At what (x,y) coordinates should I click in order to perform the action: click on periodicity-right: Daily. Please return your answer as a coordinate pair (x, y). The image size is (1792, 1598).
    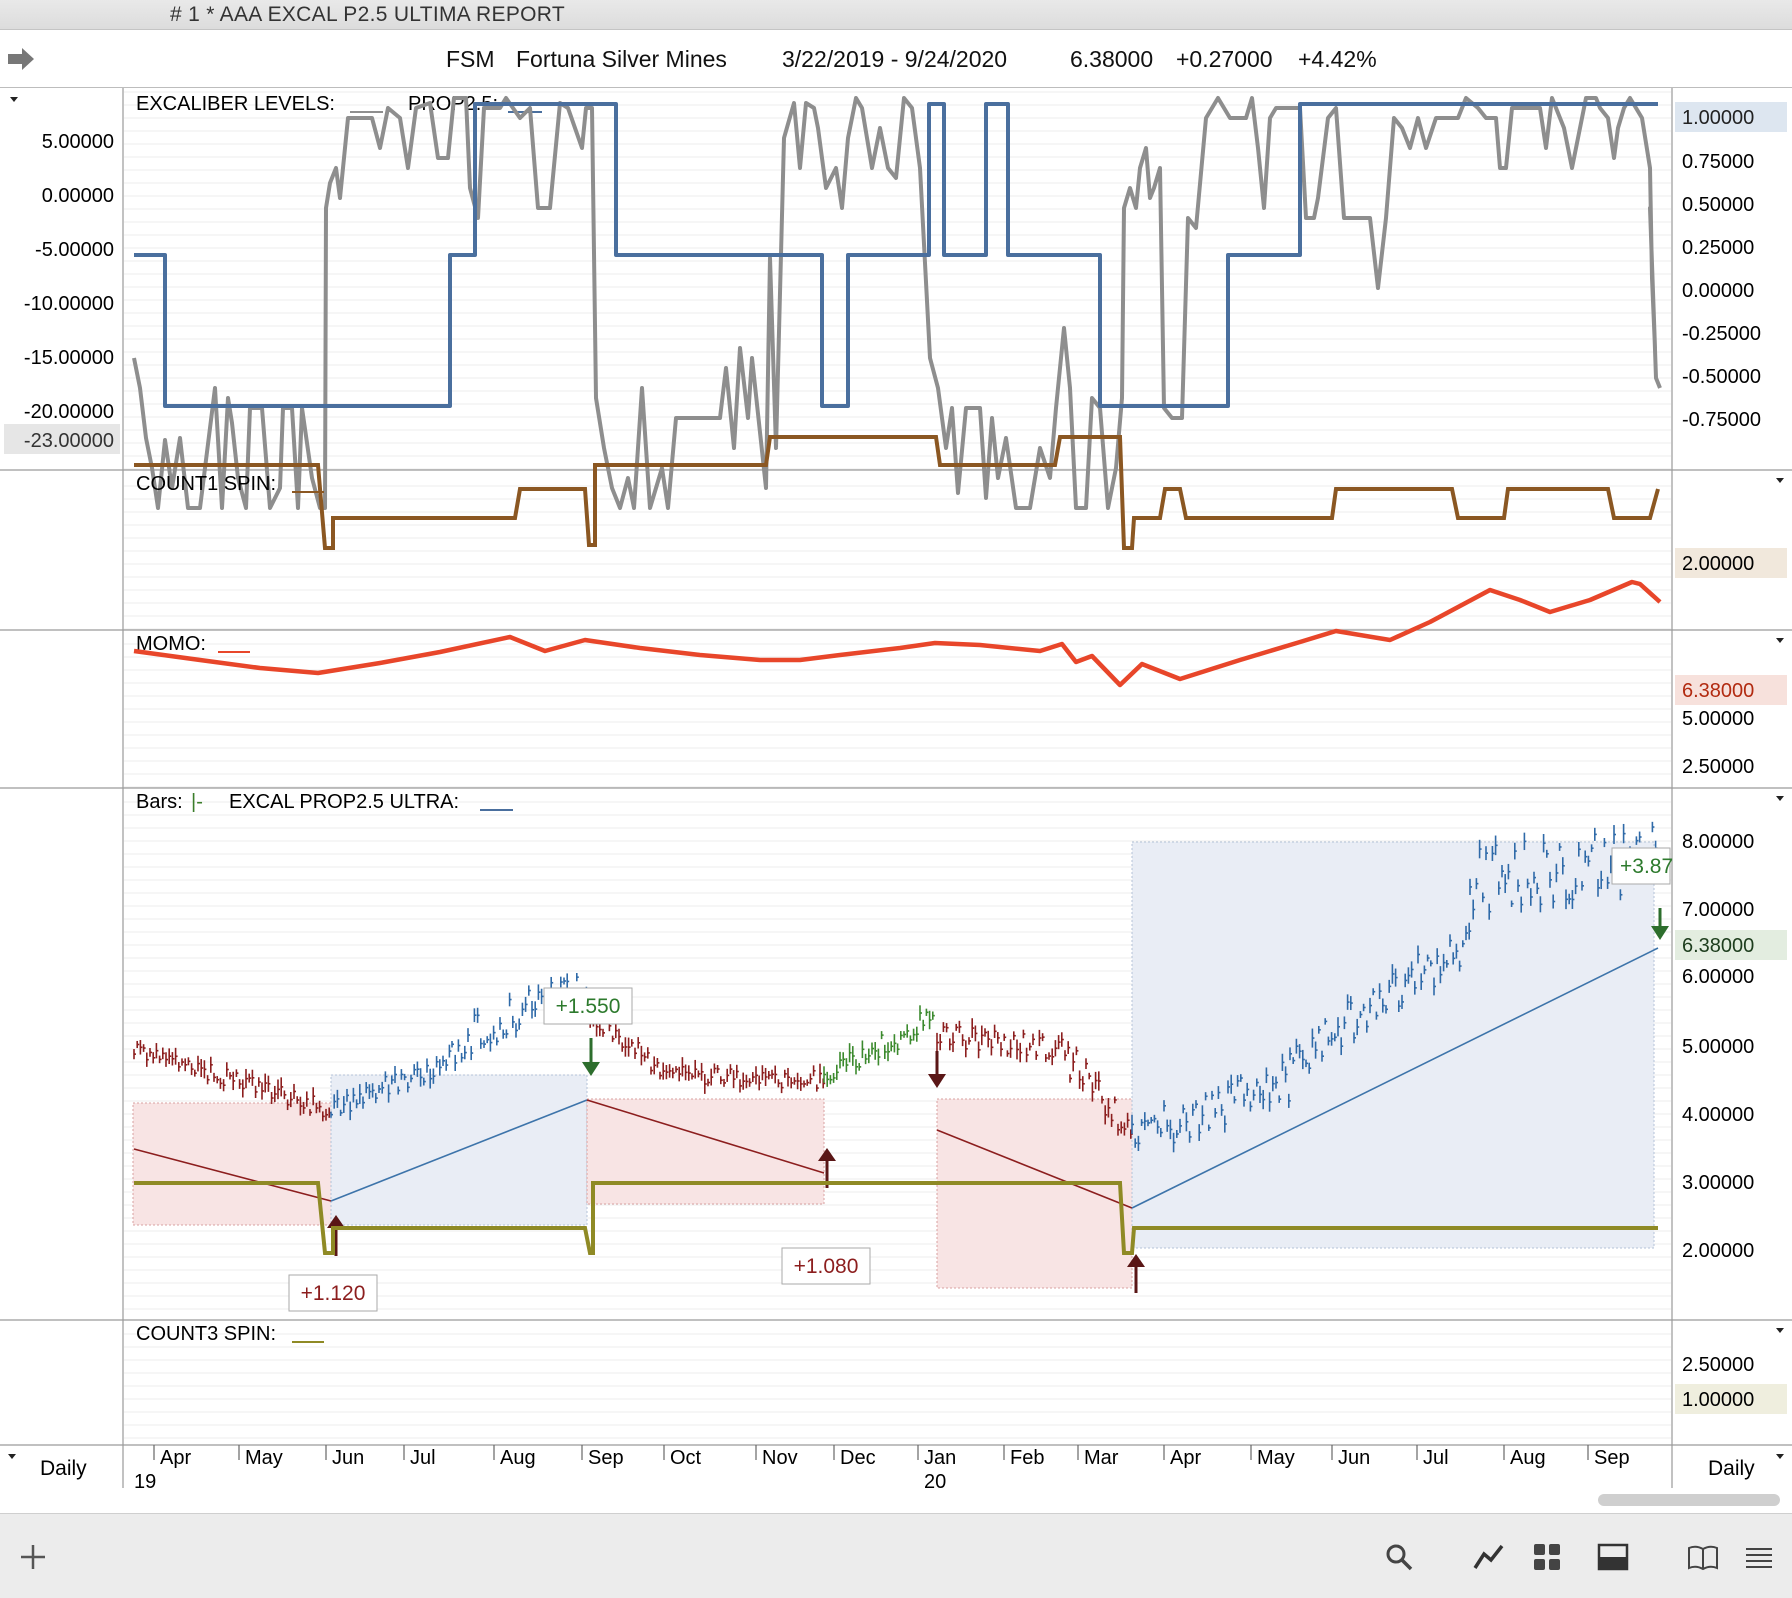
    Looking at the image, I should click on (1731, 1468).